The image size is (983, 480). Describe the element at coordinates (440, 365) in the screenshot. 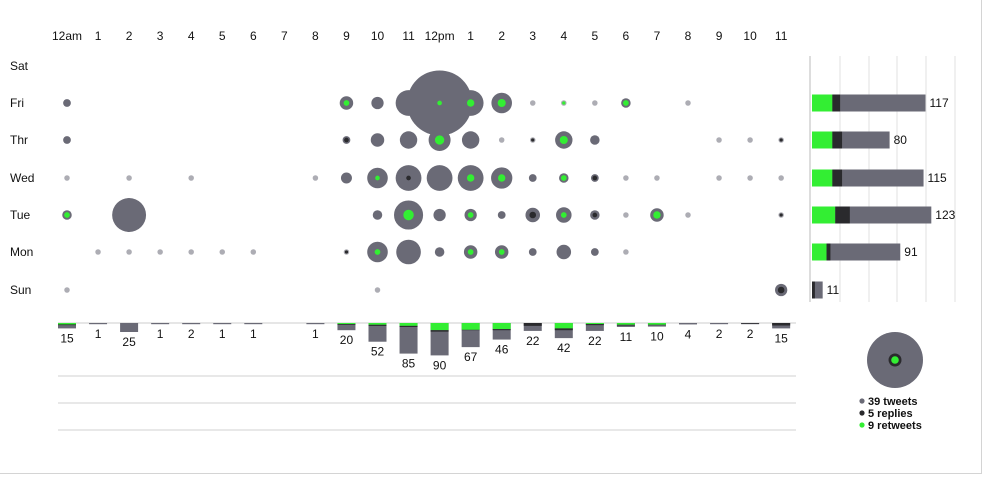

I see `hour-bar-label: 90` at that location.